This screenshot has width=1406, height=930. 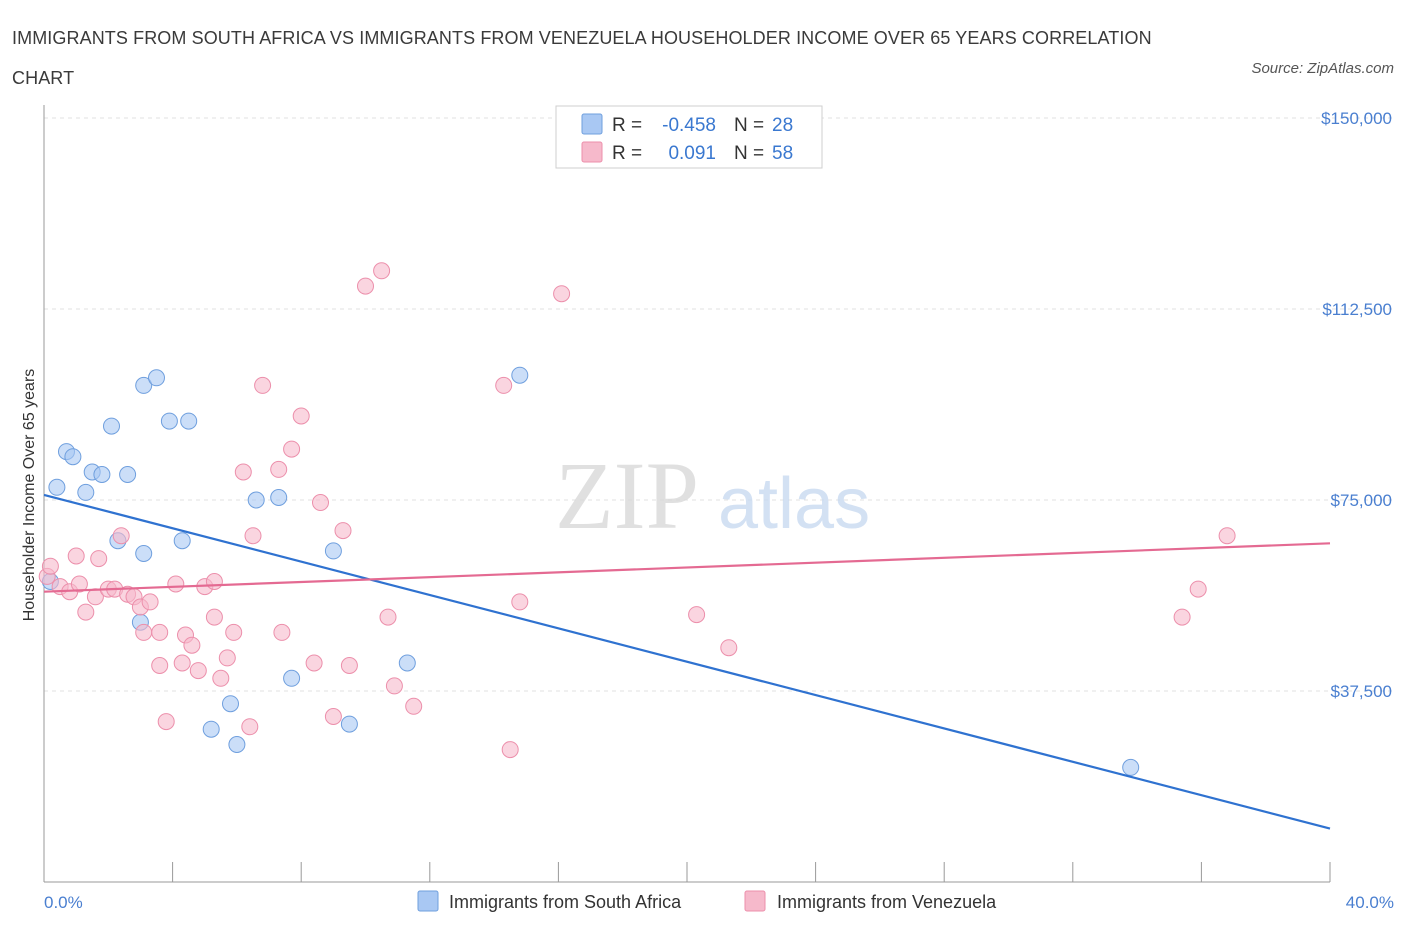 What do you see at coordinates (592, 152) in the screenshot?
I see `legend-swatch-venezuela` at bounding box center [592, 152].